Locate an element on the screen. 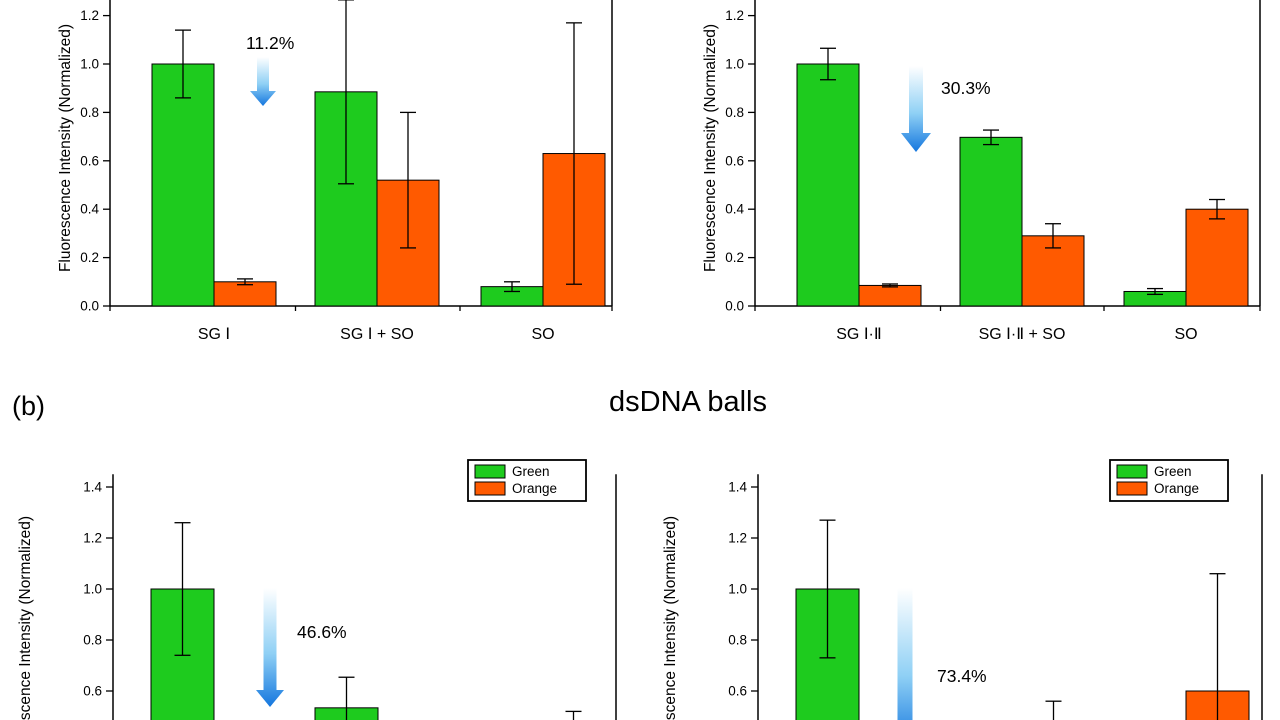 The image size is (1280, 720). category-label: SG Ⅰ·Ⅱ is located at coordinates (858, 334).